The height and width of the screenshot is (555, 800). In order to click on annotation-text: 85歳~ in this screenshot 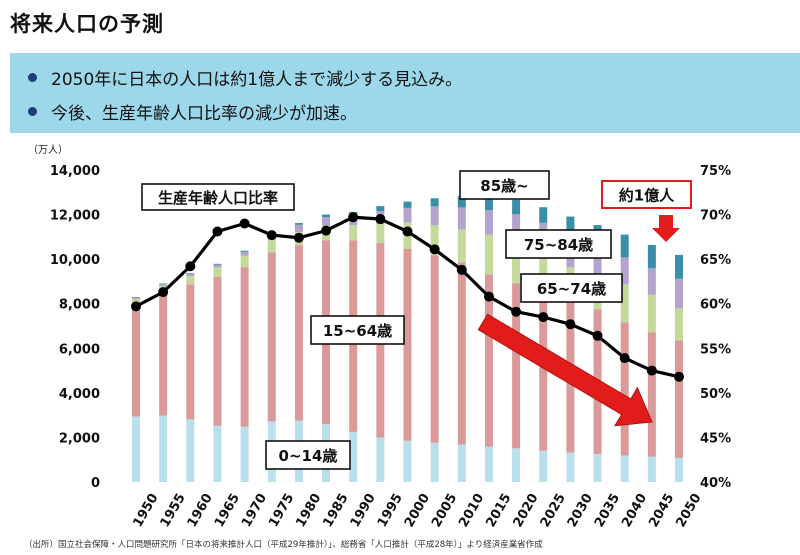, I will do `click(504, 186)`.